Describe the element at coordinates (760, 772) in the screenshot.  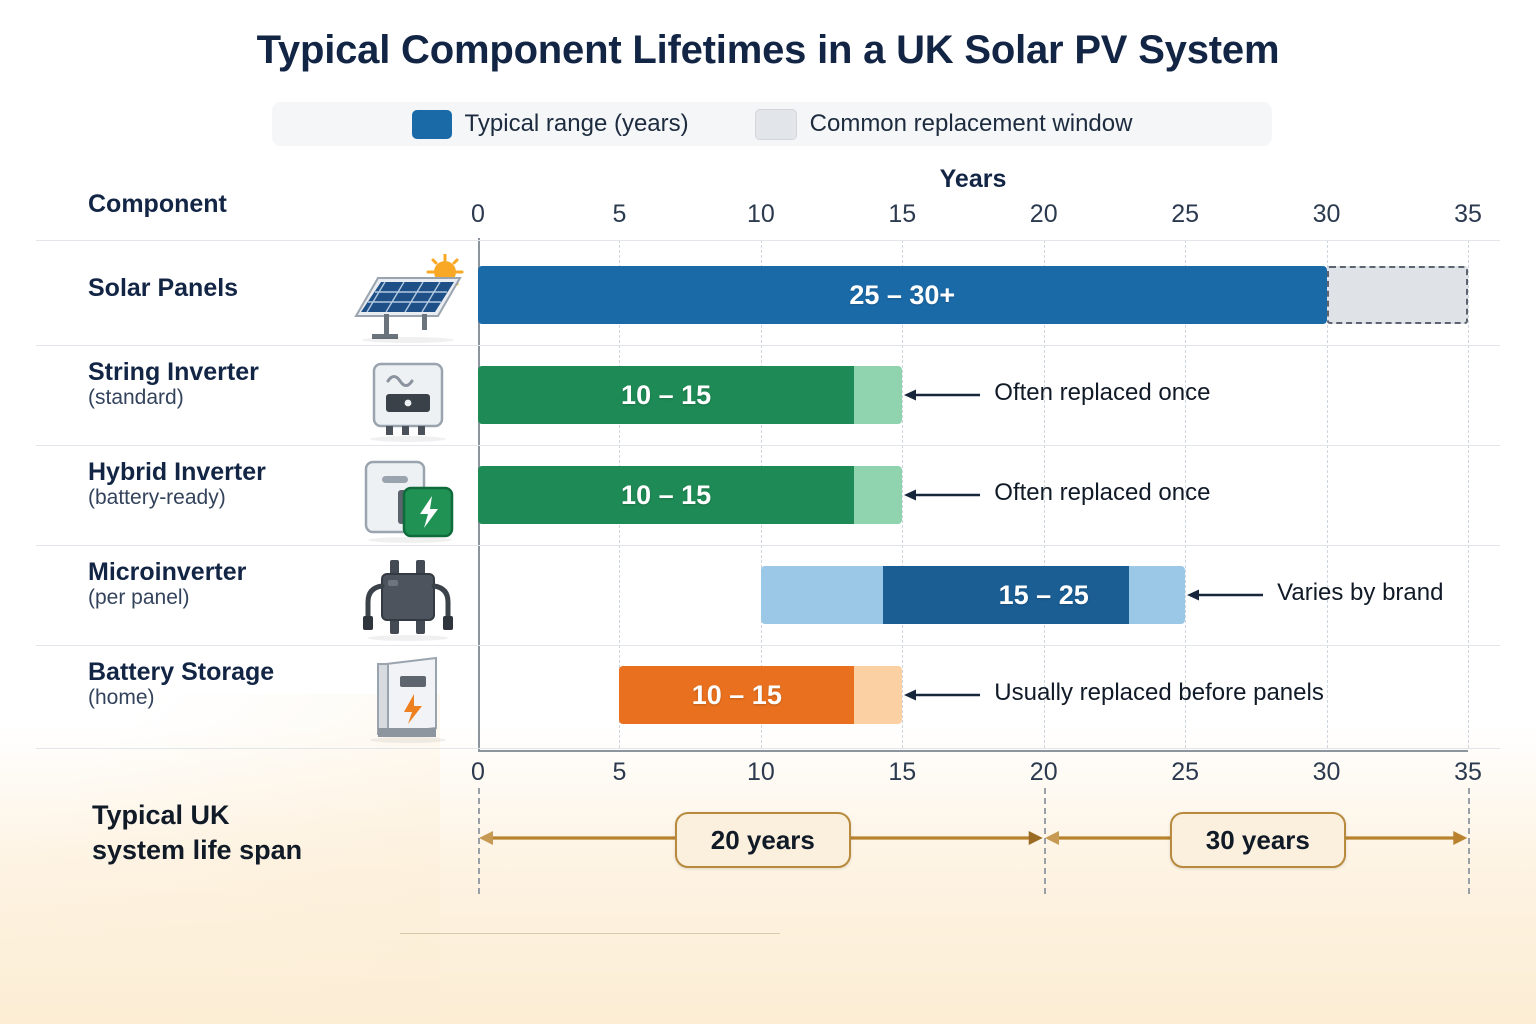
I see `x-tick-label-10-bottom: 10` at that location.